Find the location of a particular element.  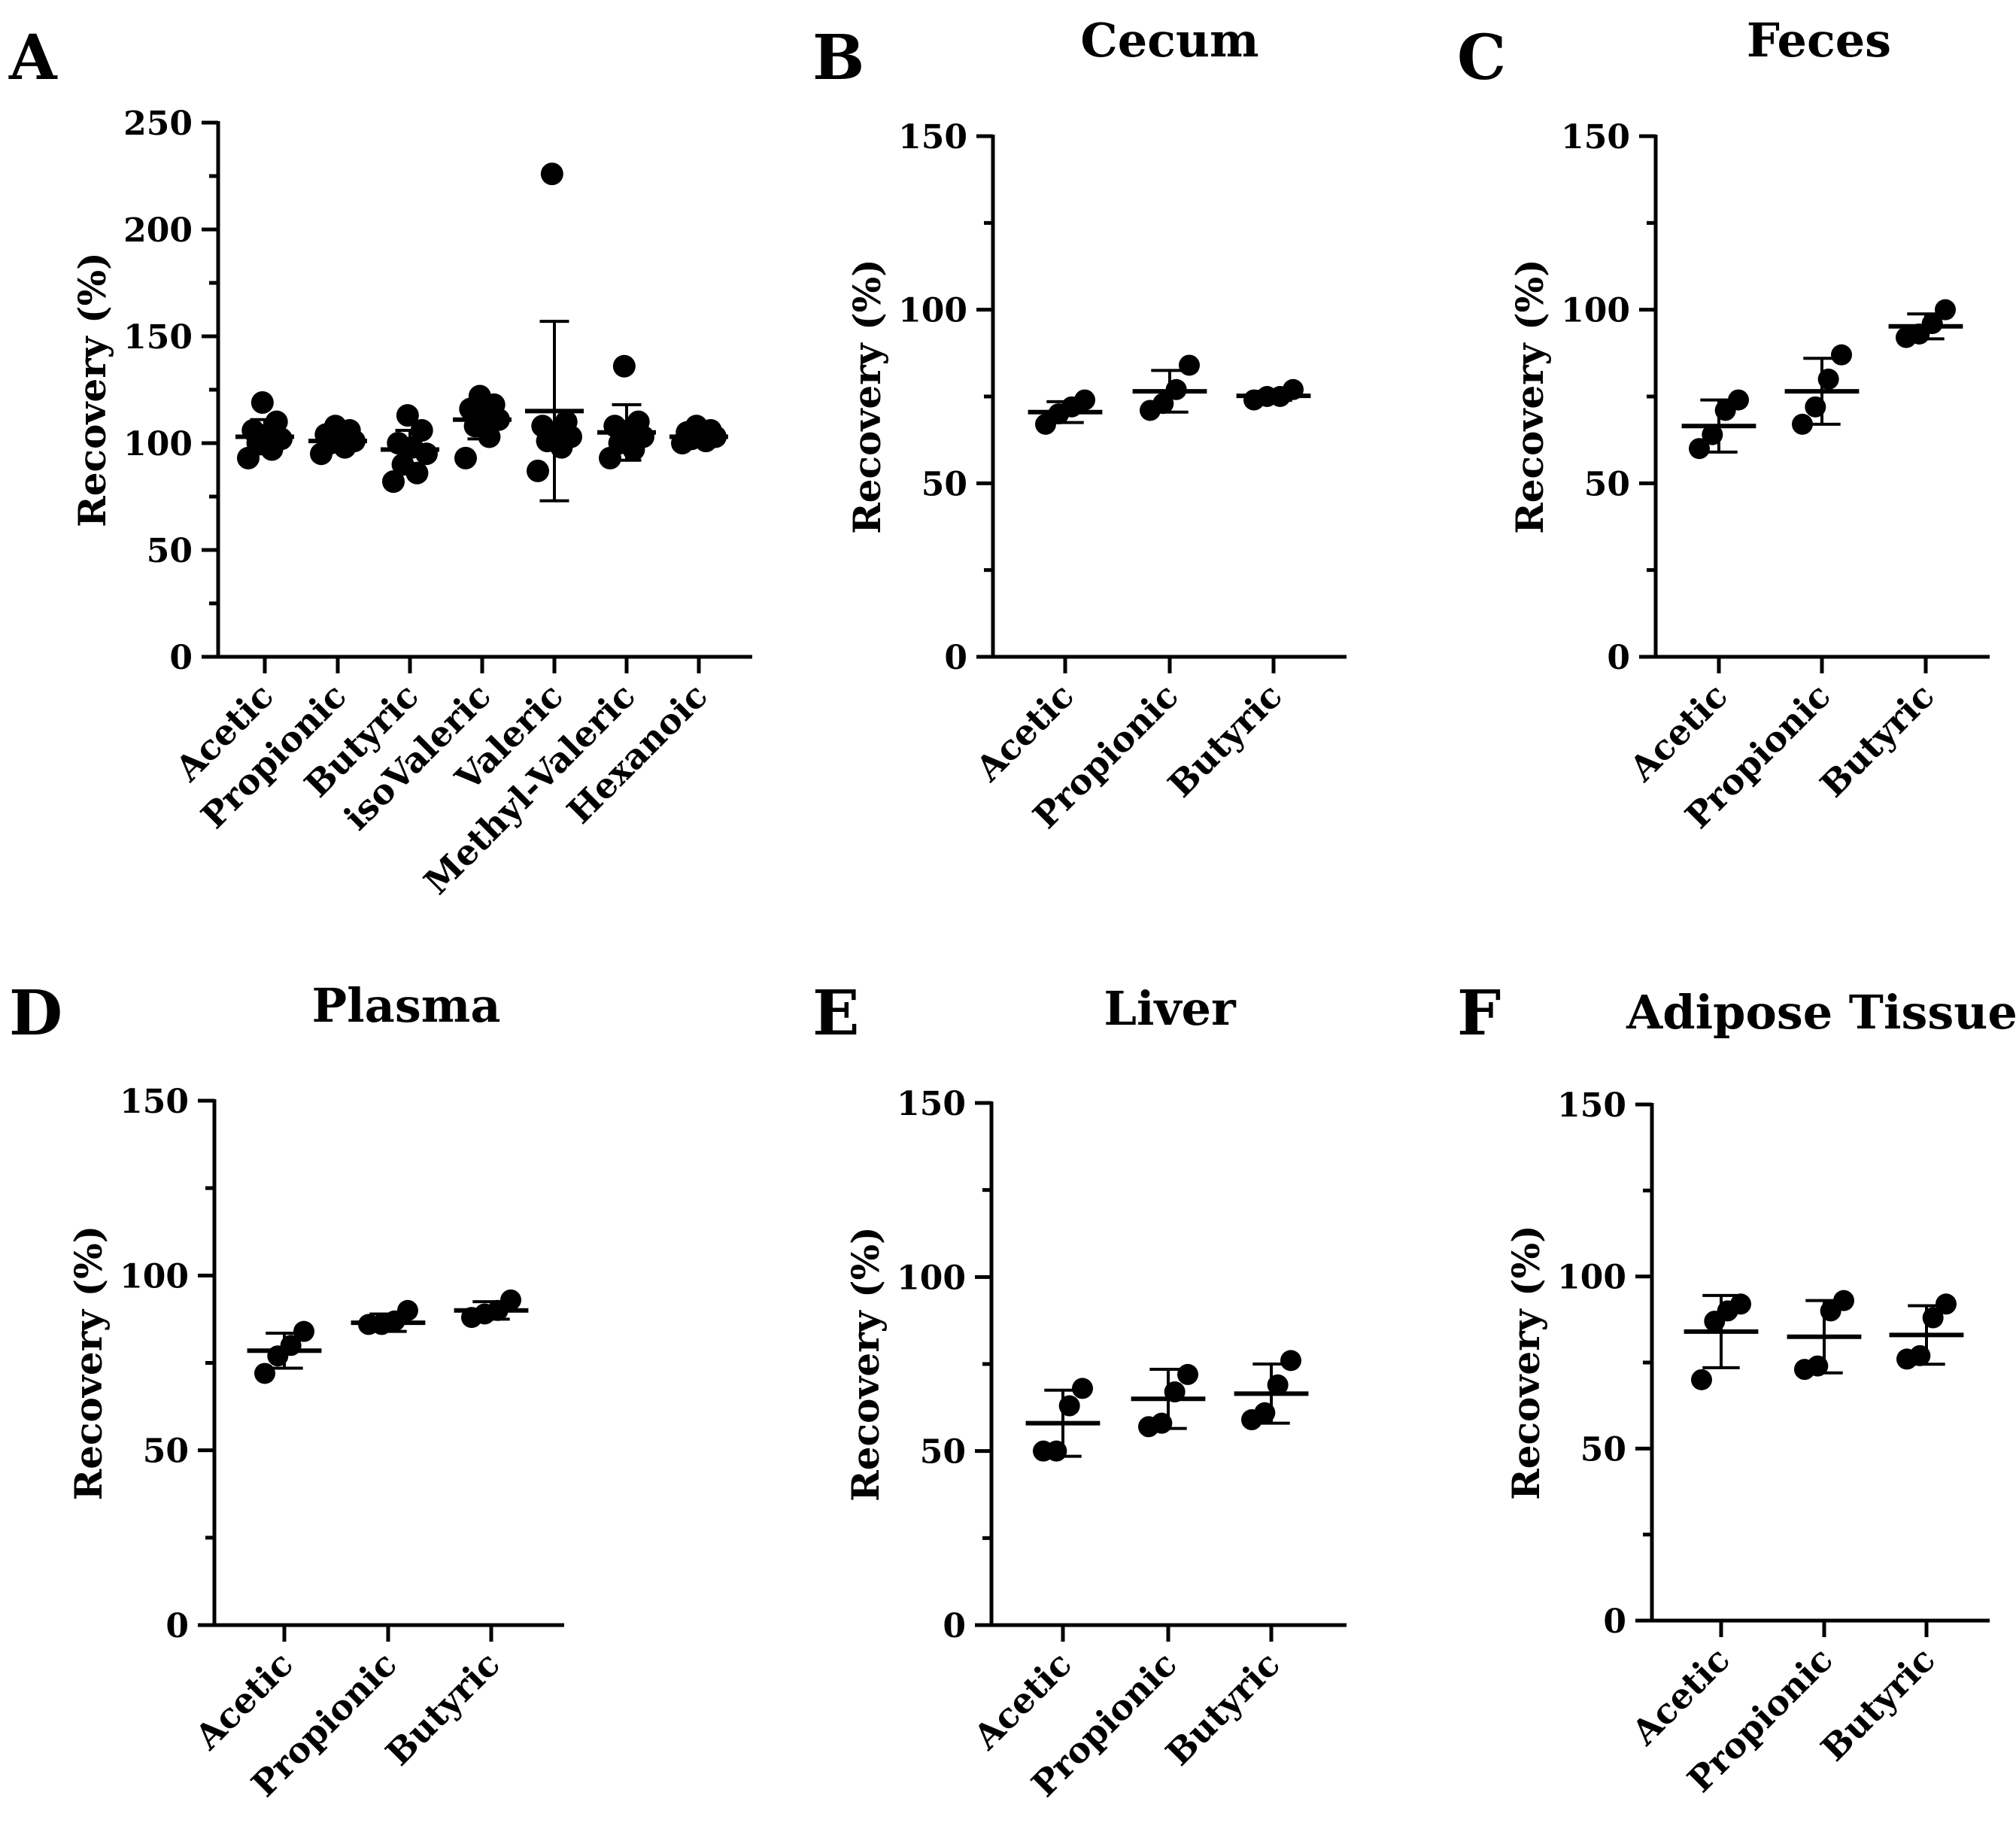

panel-title: Plasma is located at coordinates (405, 1005).